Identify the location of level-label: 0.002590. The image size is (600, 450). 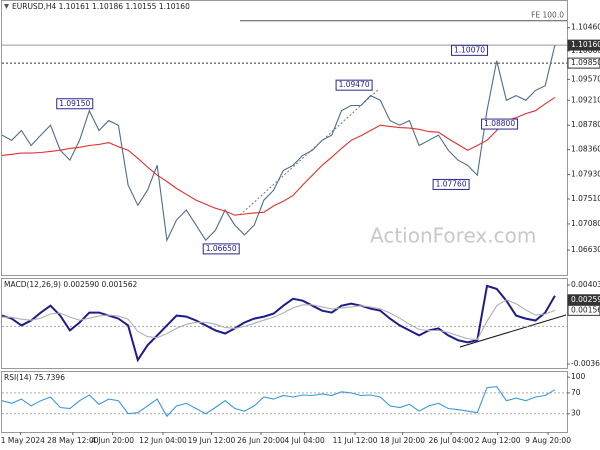
(585, 299).